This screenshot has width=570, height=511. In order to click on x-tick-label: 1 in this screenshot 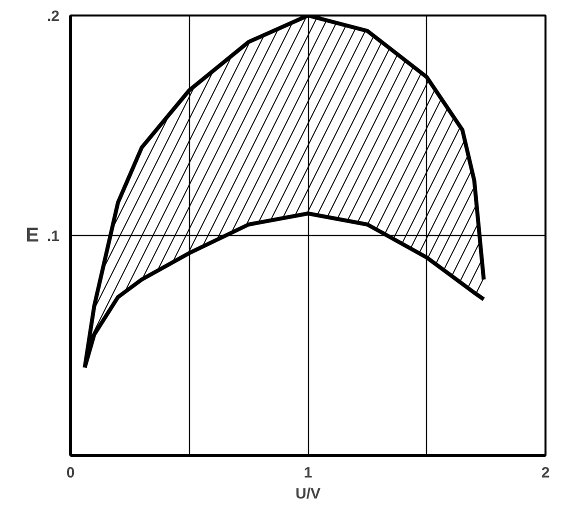, I will do `click(308, 473)`.